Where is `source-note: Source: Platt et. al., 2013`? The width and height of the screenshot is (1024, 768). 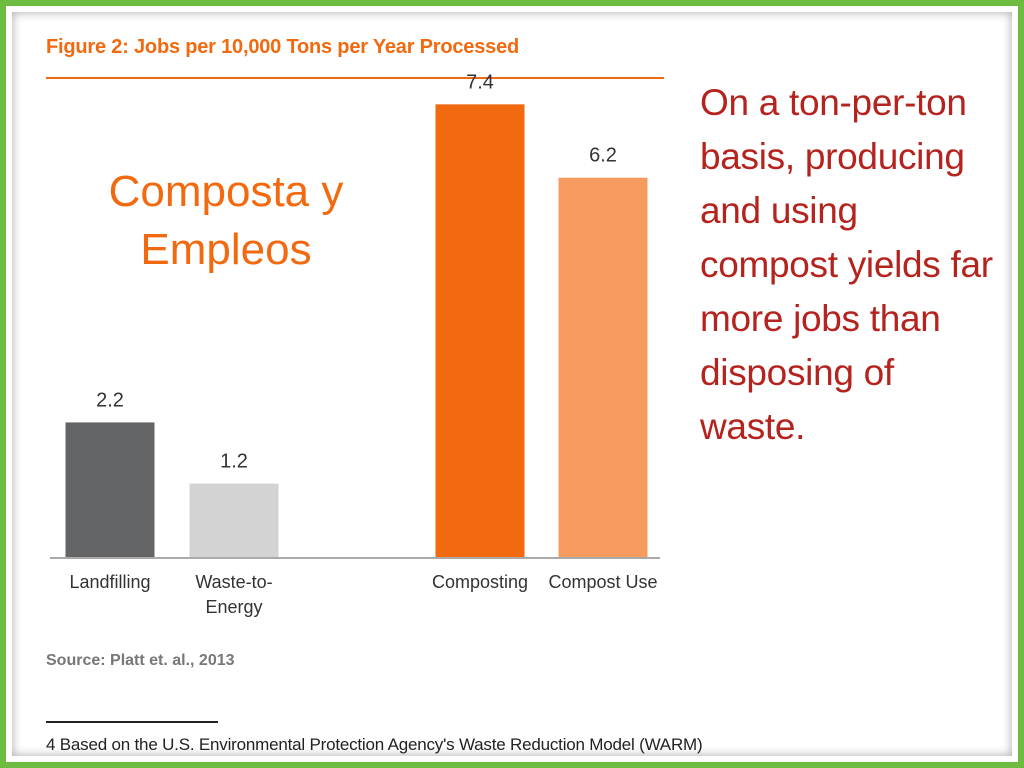
source-note: Source: Platt et. al., 2013 is located at coordinates (140, 660).